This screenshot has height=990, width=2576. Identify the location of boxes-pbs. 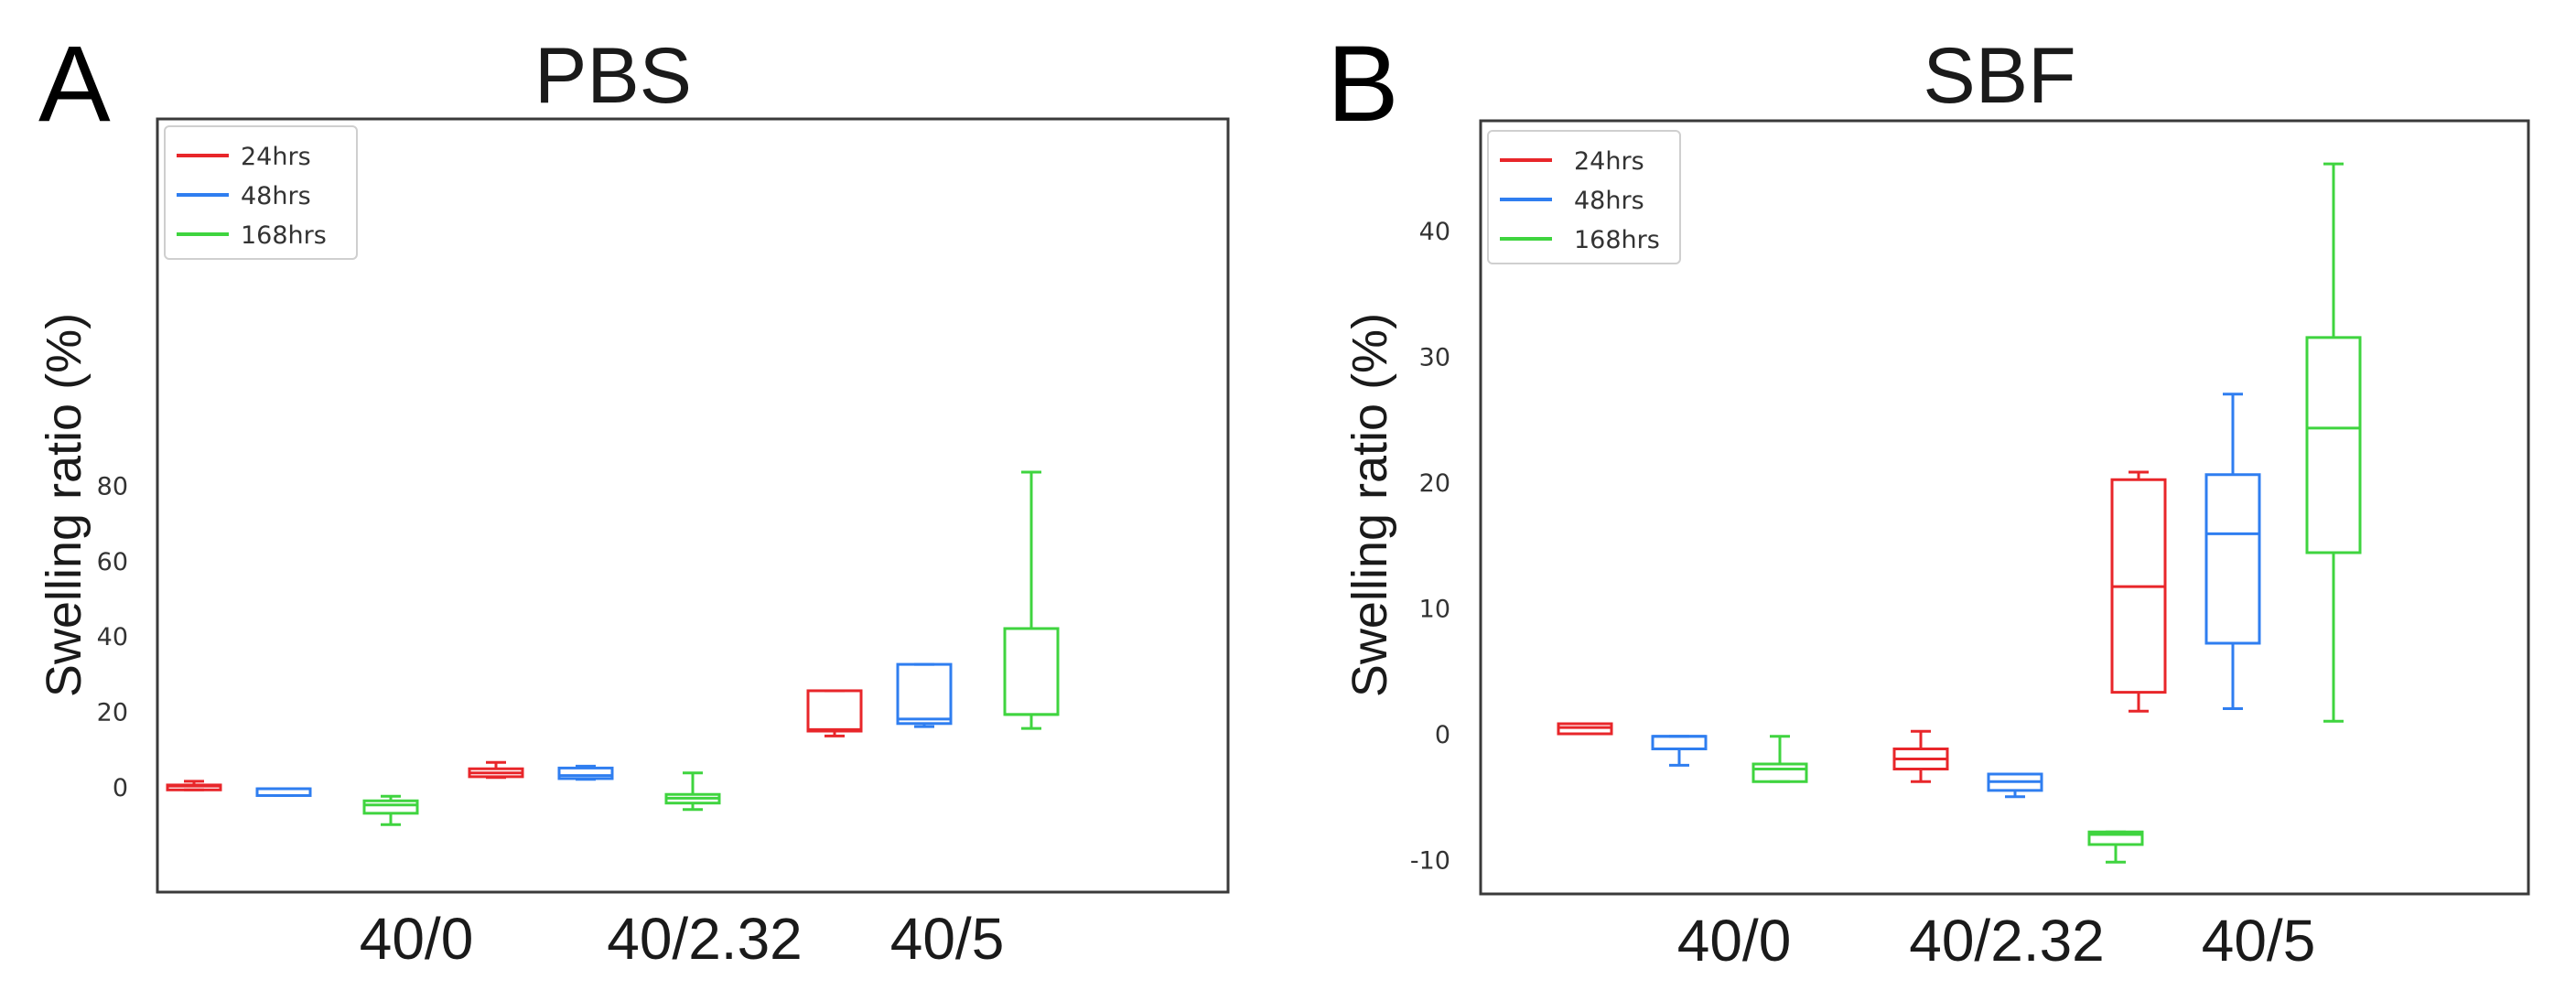
(613, 648).